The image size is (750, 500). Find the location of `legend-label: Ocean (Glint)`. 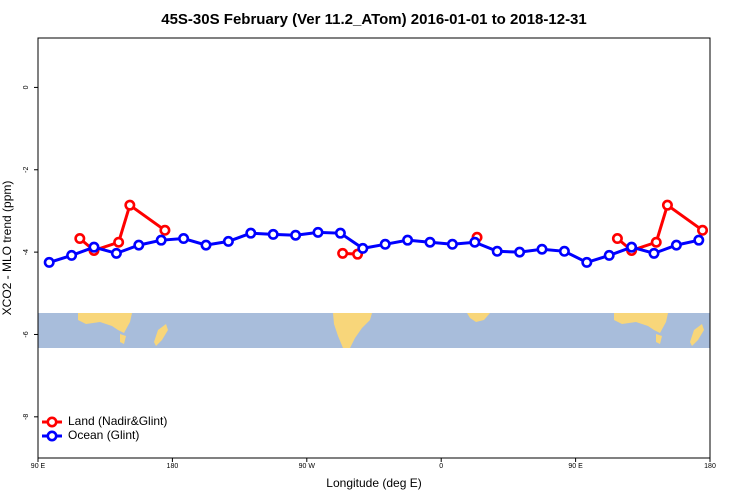

legend-label: Ocean (Glint) is located at coordinates (103, 435).